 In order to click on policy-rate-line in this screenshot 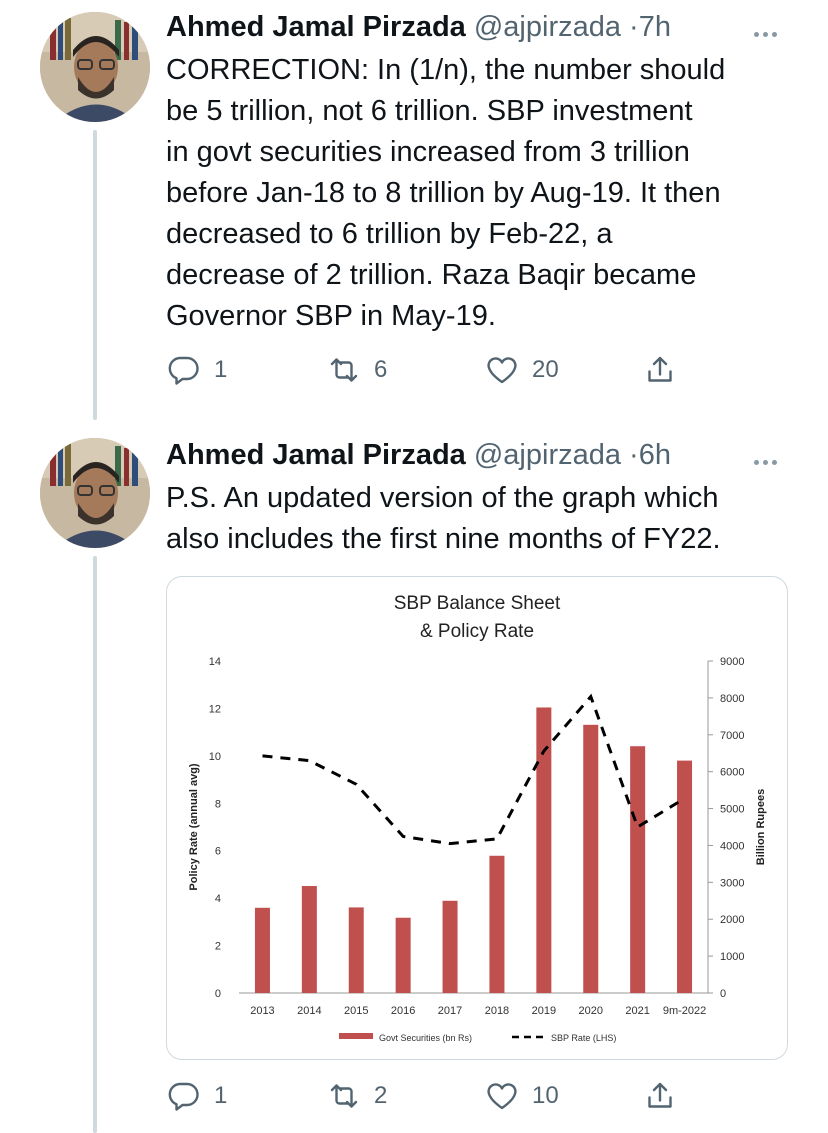, I will do `click(474, 769)`.